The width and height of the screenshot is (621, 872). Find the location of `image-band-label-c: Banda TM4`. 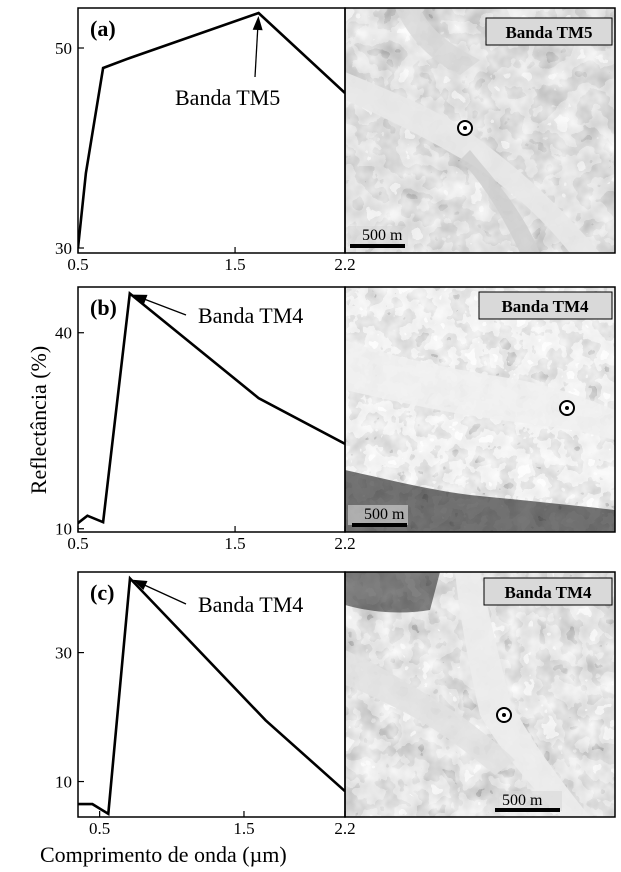

image-band-label-c: Banda TM4 is located at coordinates (548, 591).